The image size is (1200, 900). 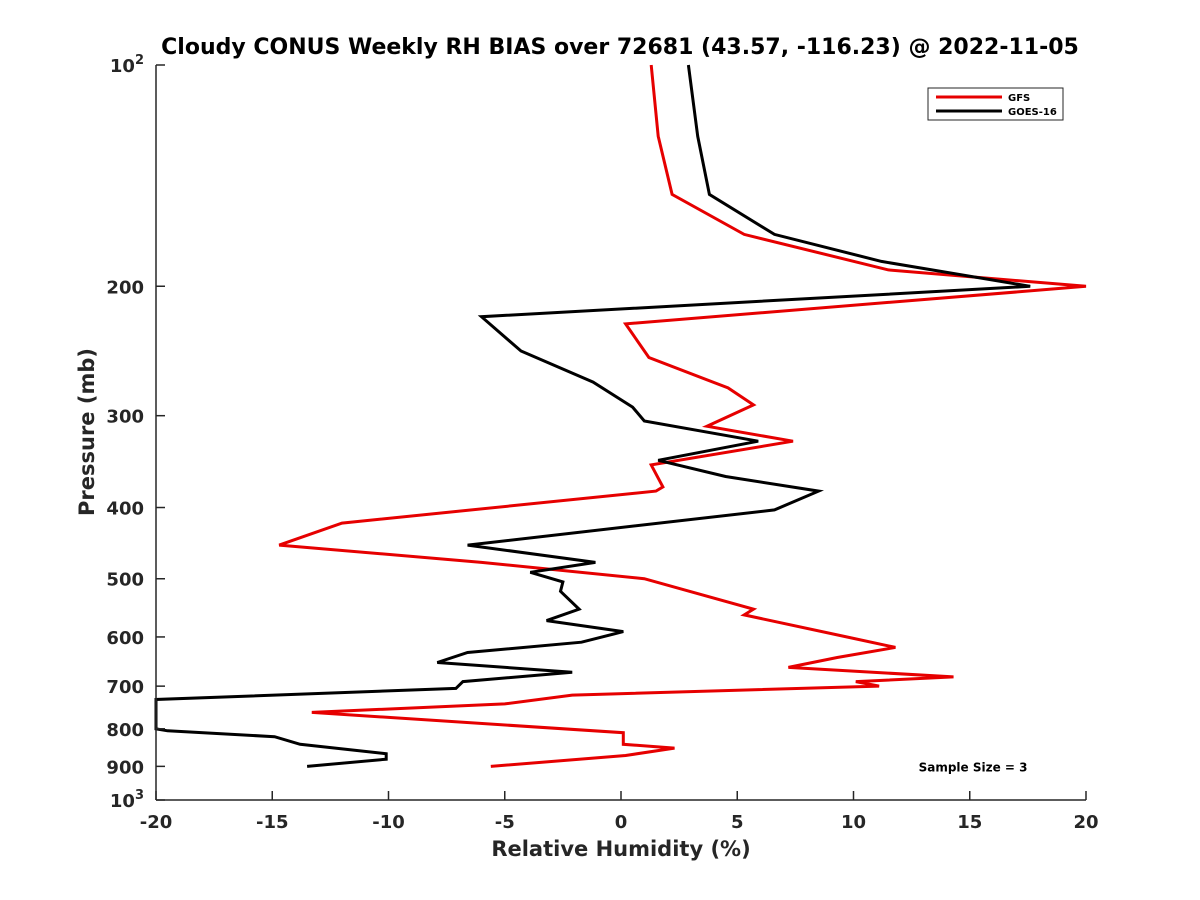 I want to click on x-axis-label: Relative Humidity (%), so click(x=620, y=849).